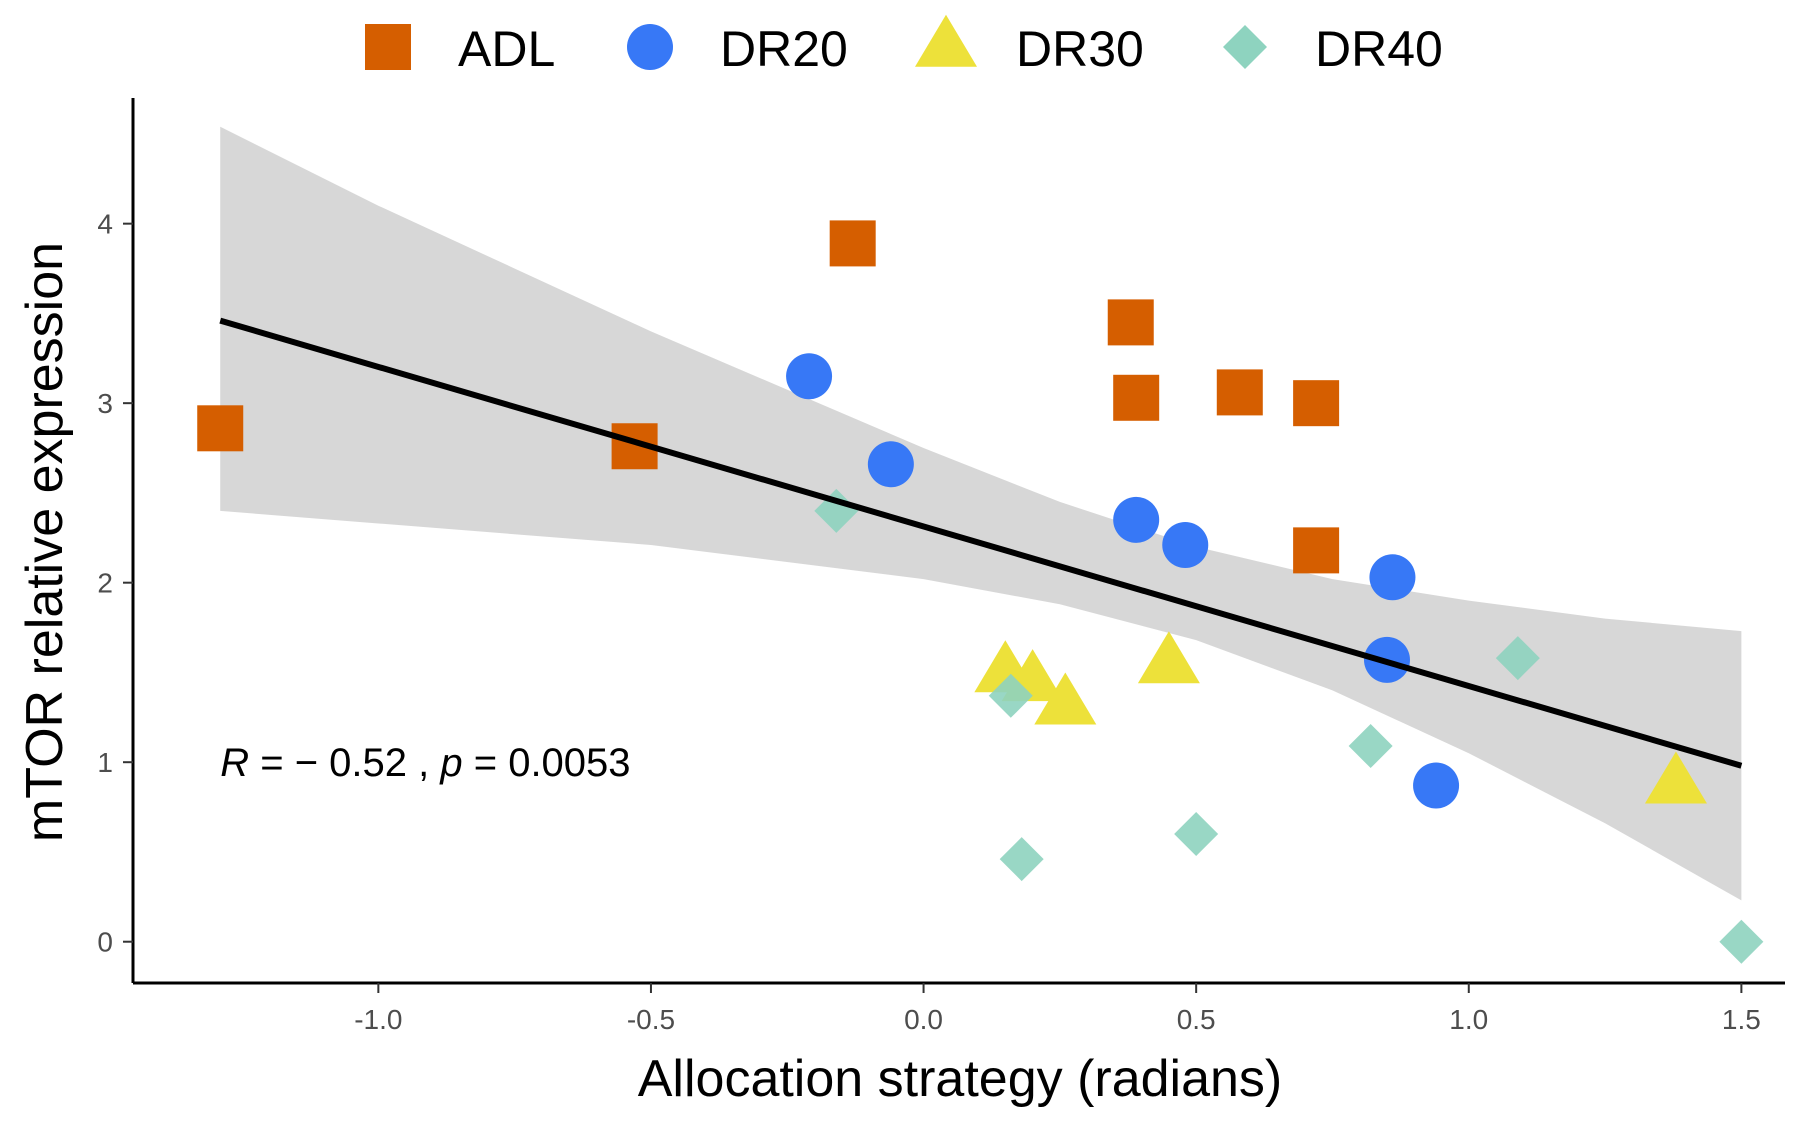 This screenshot has width=1800, height=1125. What do you see at coordinates (506, 49) in the screenshot?
I see `legend-label: ADL` at bounding box center [506, 49].